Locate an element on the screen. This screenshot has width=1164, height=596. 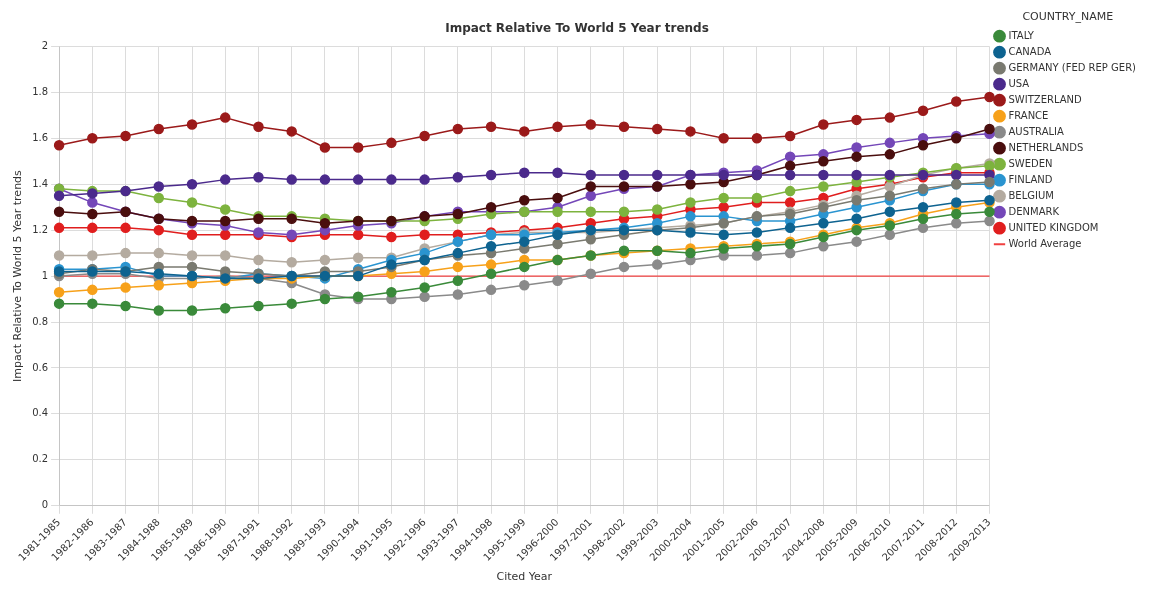
legend-label: FINLAND is located at coordinates (1030, 179).